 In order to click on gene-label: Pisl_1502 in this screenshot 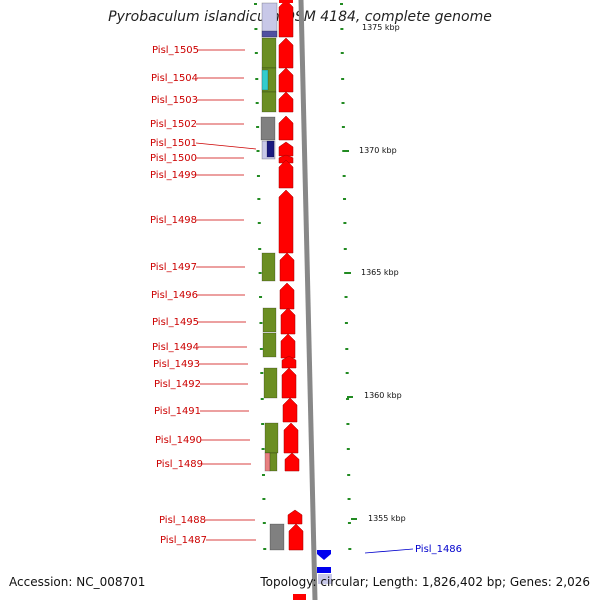, I will do `click(173, 124)`.